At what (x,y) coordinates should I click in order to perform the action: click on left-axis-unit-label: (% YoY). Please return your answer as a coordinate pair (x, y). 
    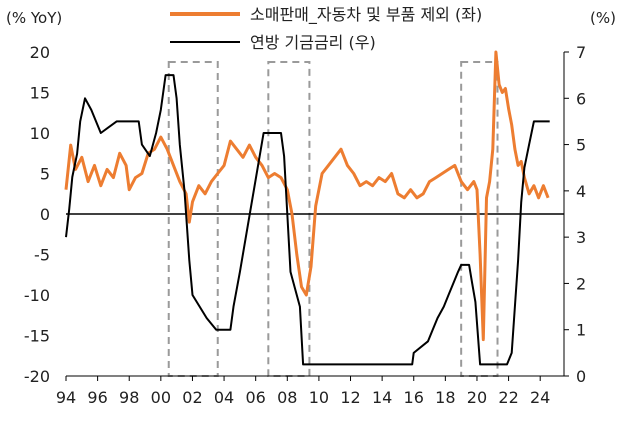
    Looking at the image, I should click on (34, 18).